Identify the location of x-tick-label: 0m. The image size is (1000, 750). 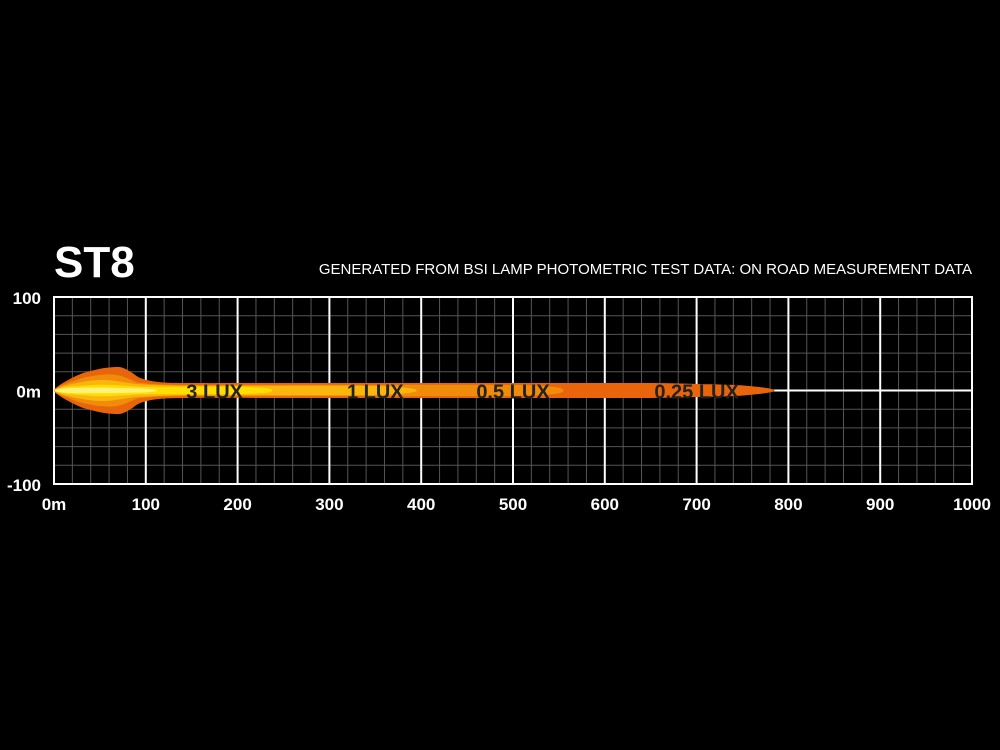
(54, 504).